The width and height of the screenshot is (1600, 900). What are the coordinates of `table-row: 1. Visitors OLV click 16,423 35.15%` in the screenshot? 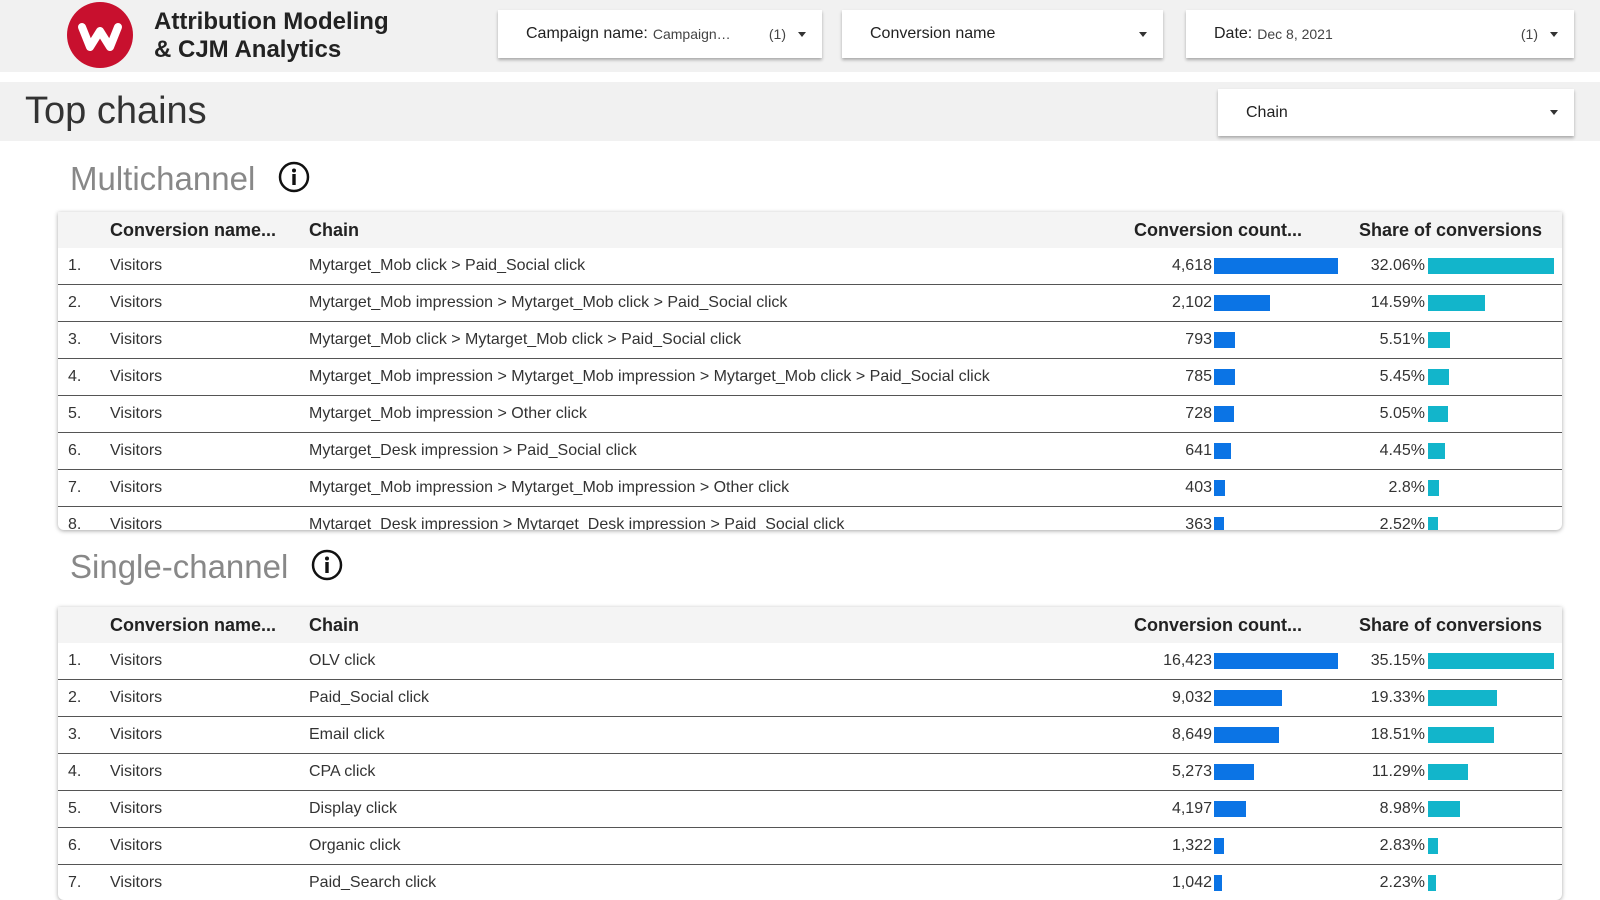 It's located at (810, 661).